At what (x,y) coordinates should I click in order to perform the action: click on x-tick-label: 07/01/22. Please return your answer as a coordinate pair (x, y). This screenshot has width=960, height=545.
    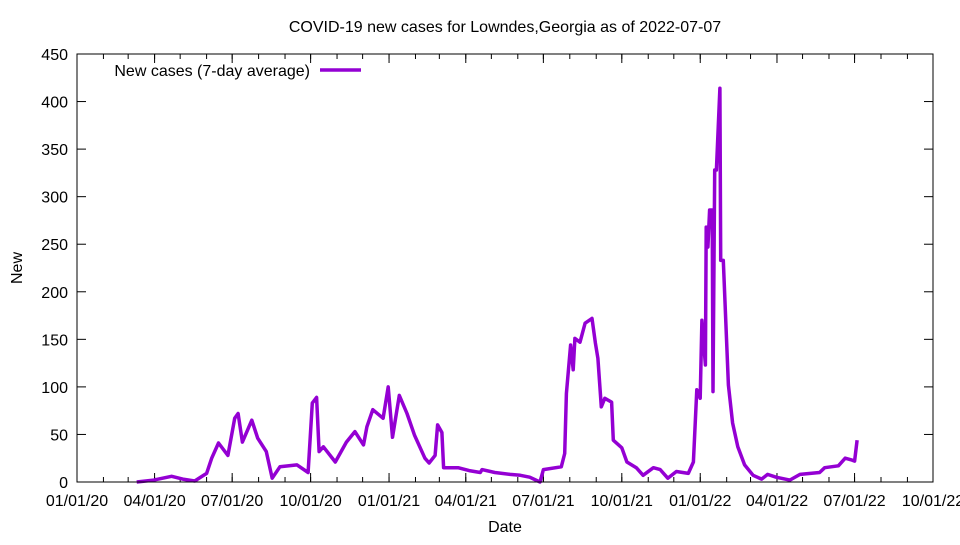
    Looking at the image, I should click on (854, 501).